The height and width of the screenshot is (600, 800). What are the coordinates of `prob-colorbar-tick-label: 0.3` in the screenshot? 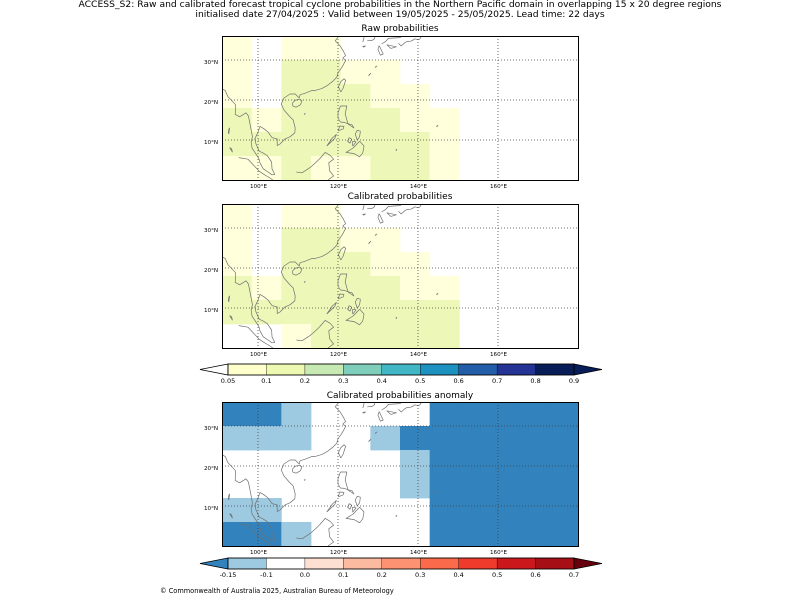 It's located at (343, 381).